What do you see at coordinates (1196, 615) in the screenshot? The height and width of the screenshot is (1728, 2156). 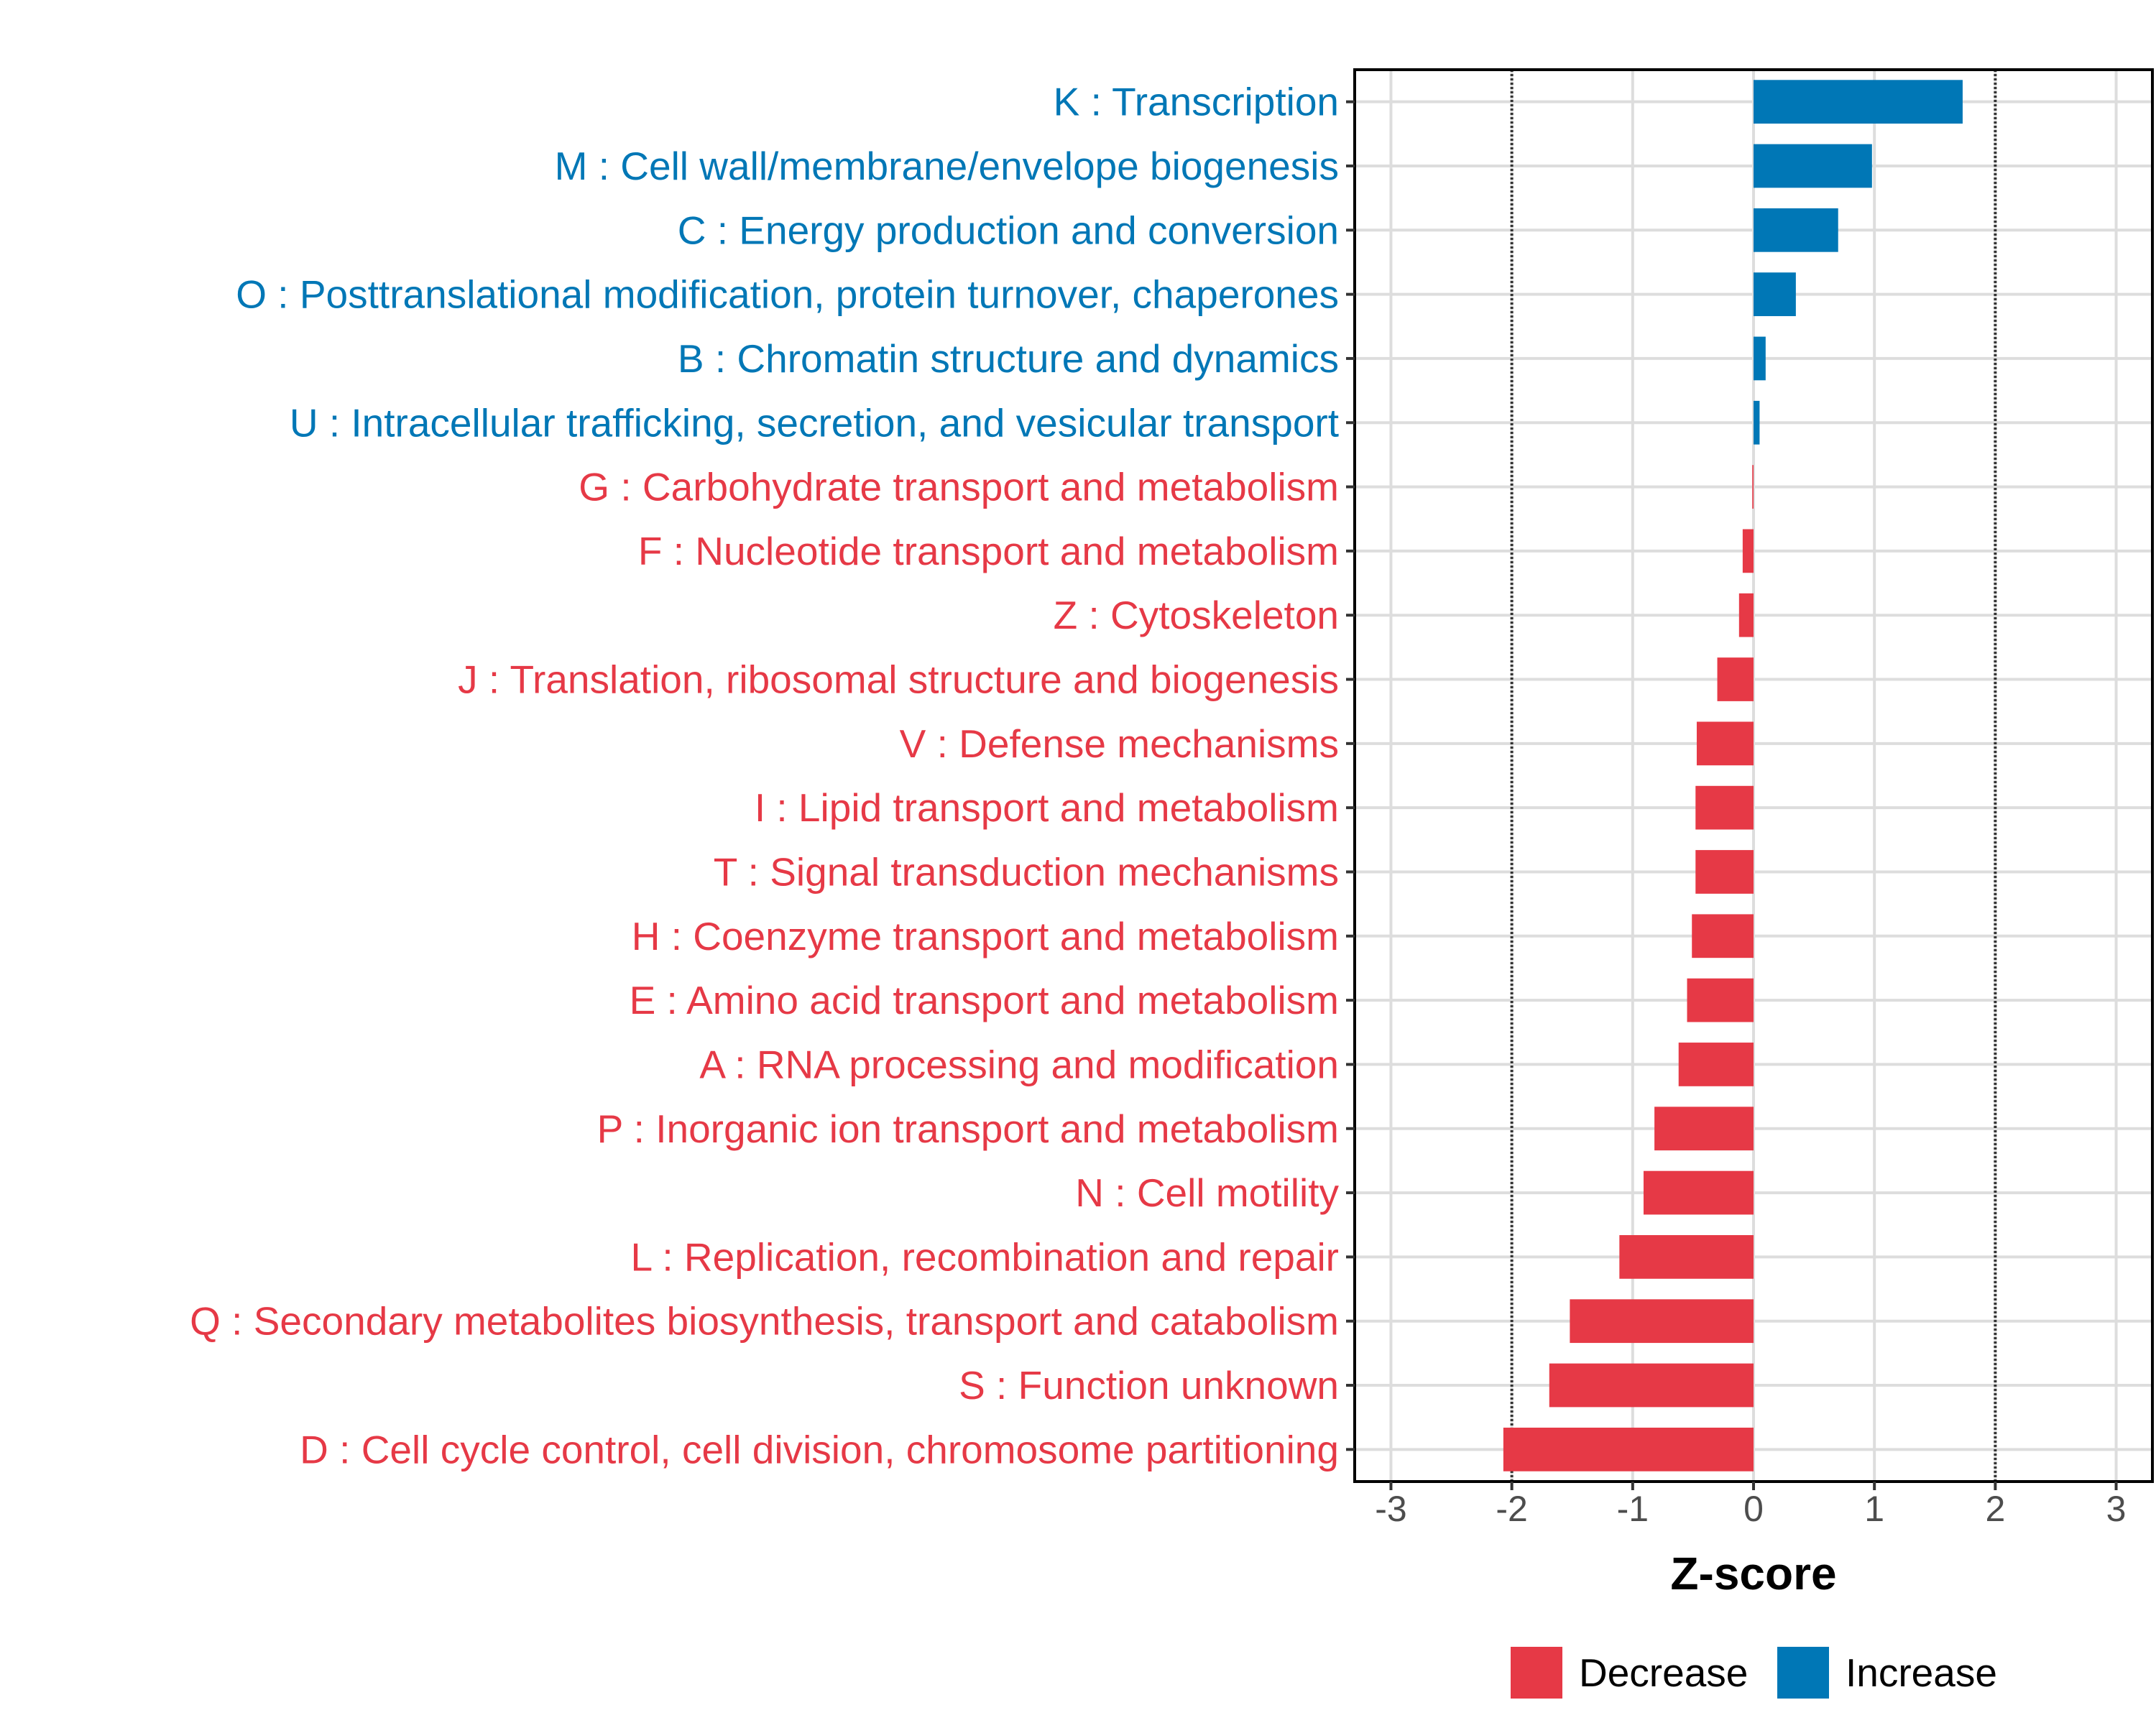 I see `category-label: Z : Cytoskeleton` at bounding box center [1196, 615].